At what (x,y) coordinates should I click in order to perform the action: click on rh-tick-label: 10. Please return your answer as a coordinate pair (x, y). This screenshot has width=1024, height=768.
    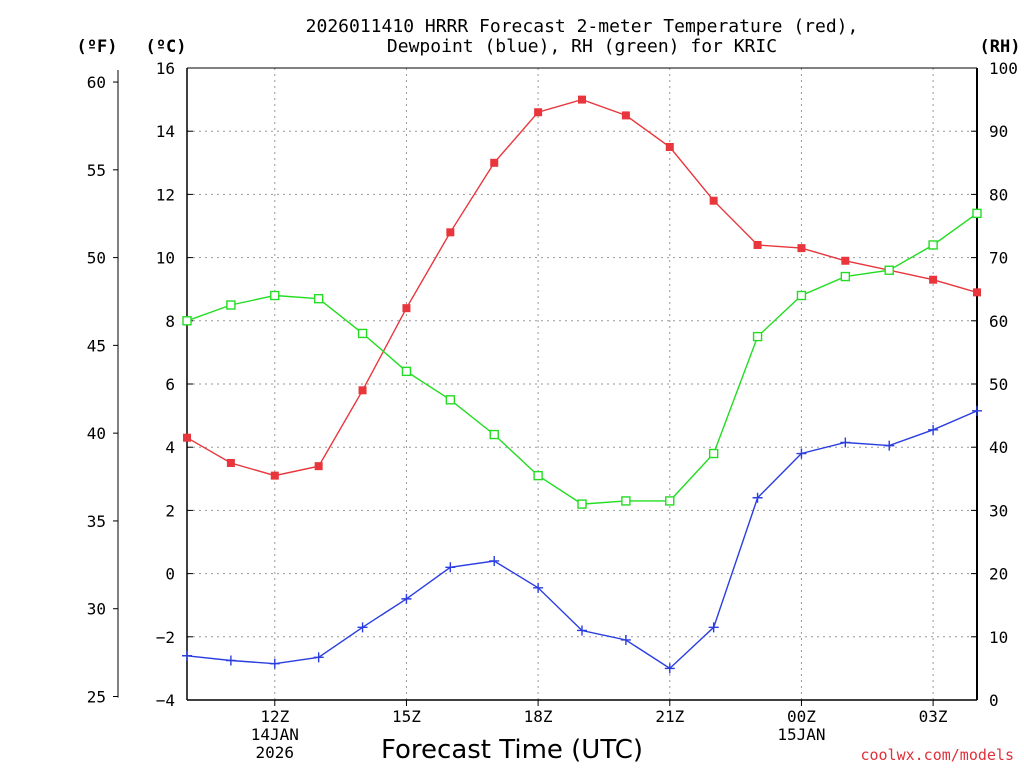
    Looking at the image, I should click on (998, 637).